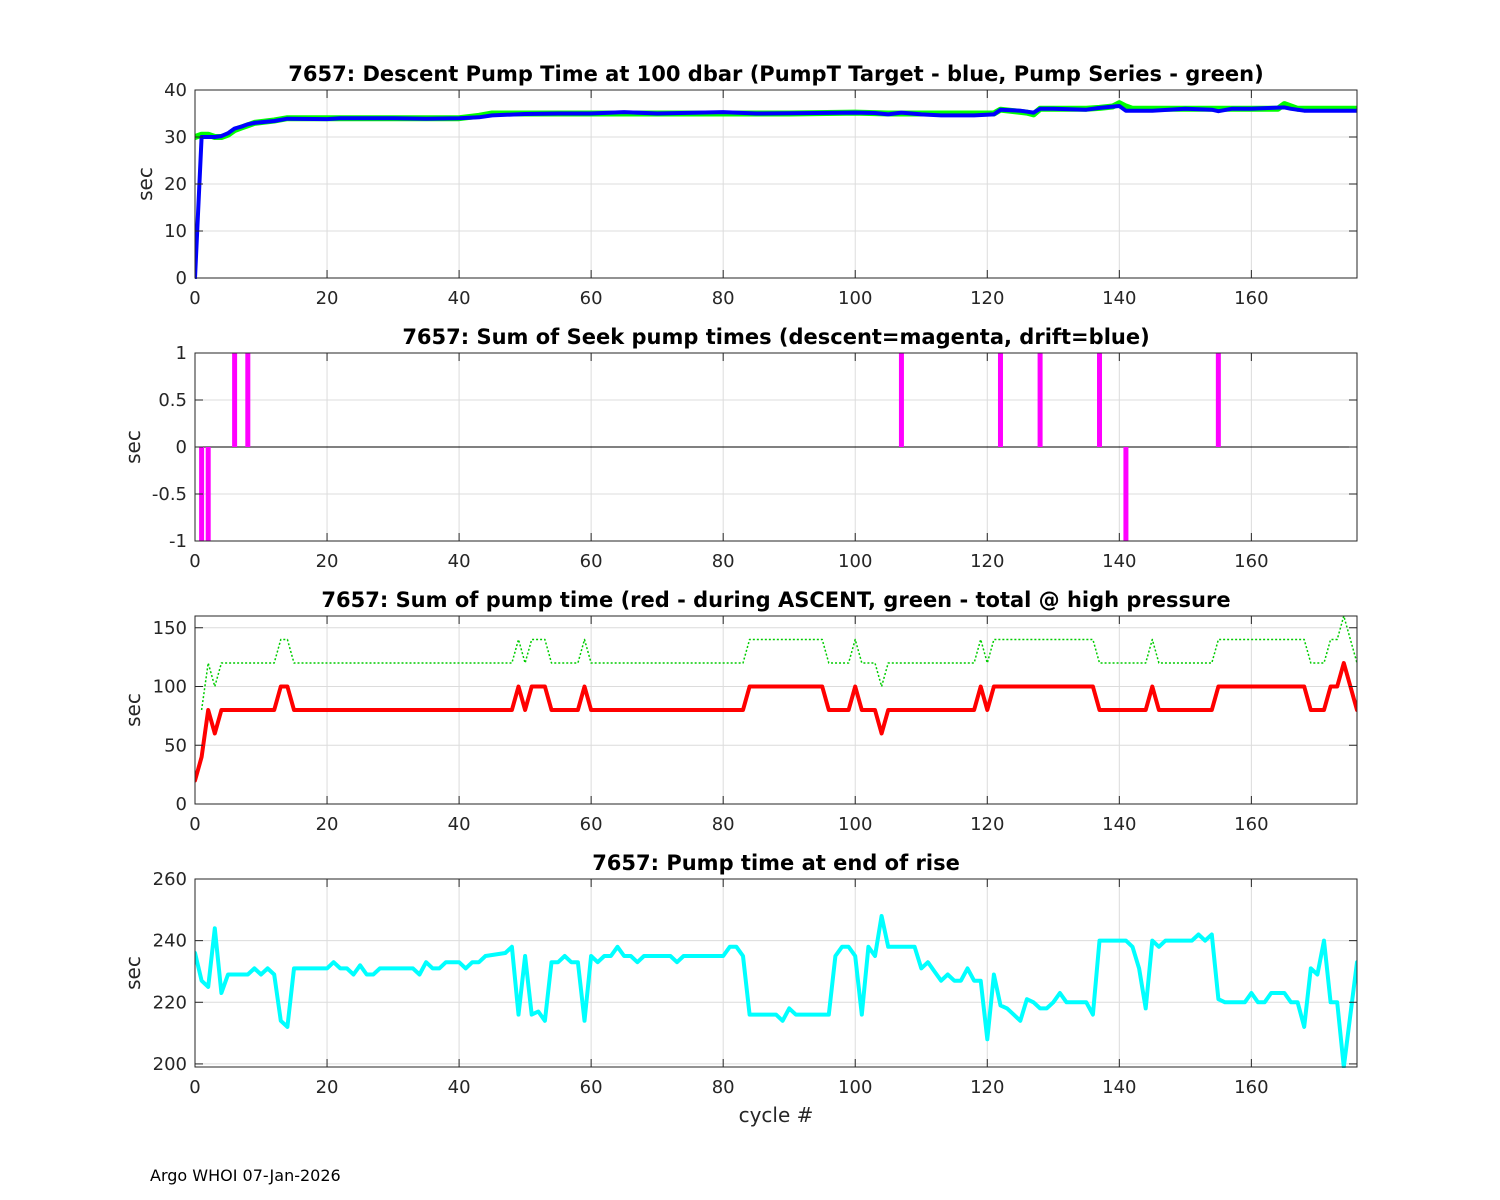 This screenshot has height=1200, width=1500. I want to click on footer-label: Argo WHOI 07-Jan-2026, so click(245, 1175).